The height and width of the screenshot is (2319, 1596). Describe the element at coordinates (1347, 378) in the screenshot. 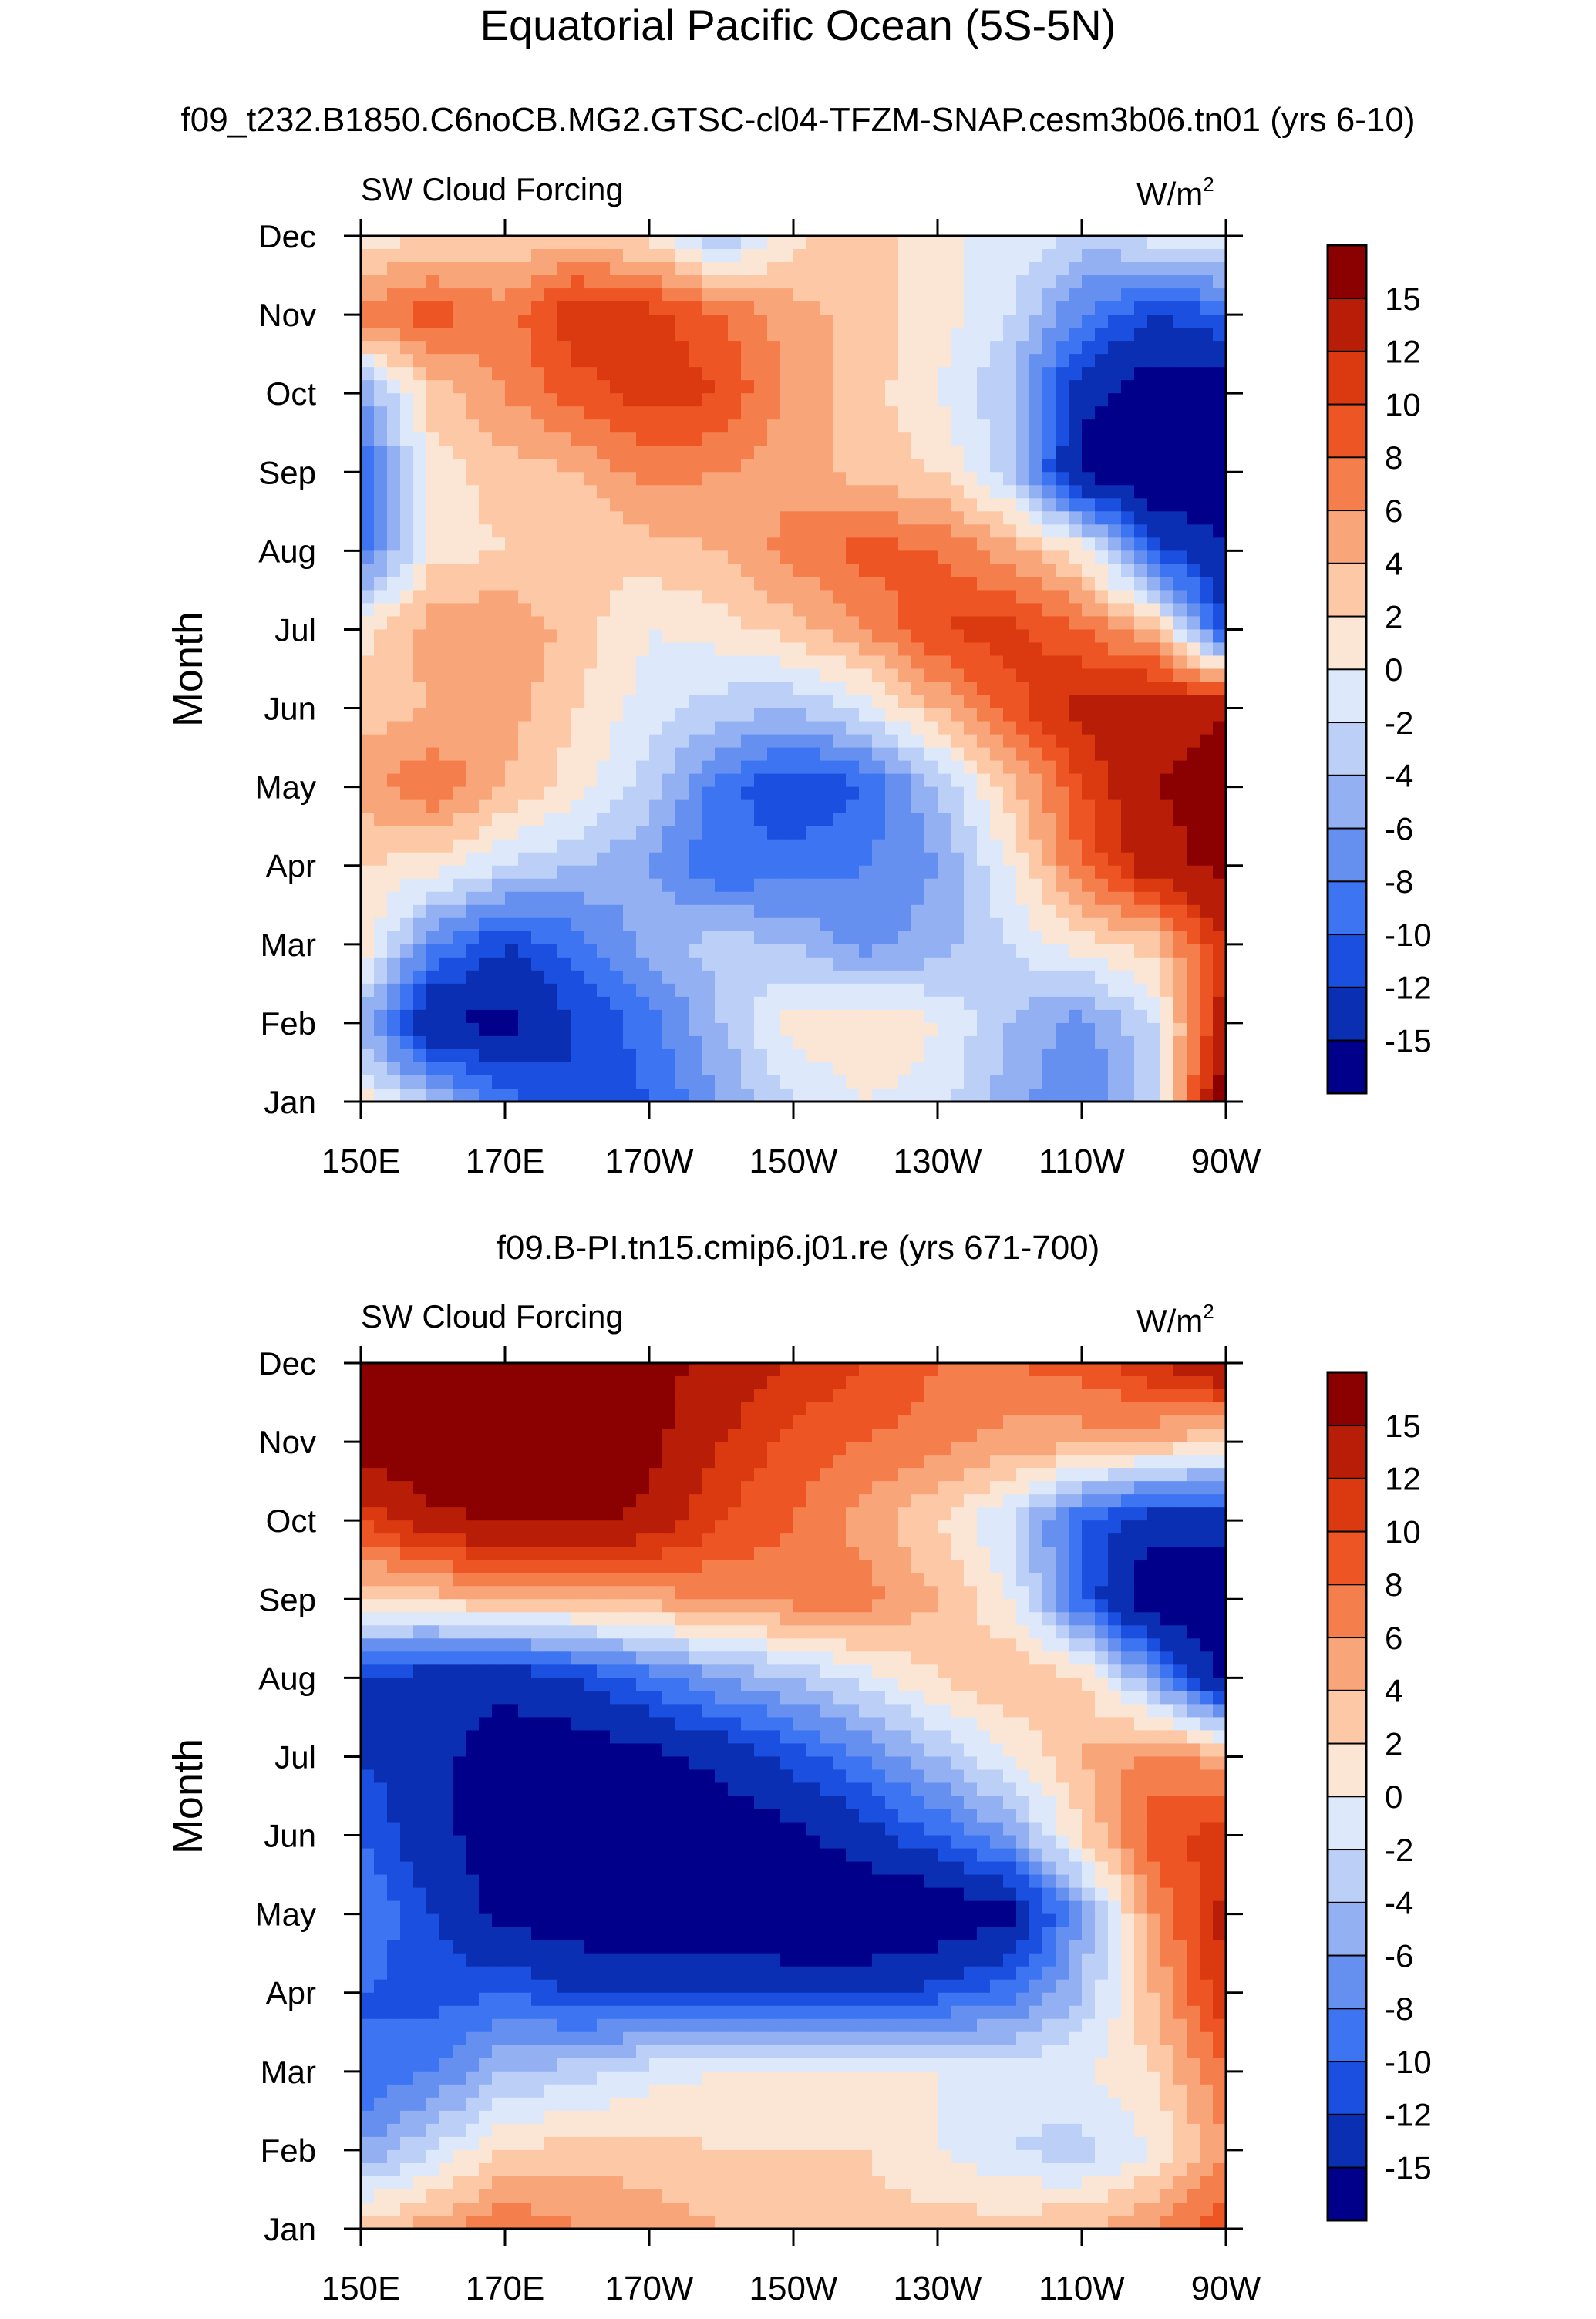

I see `colorbar-box` at that location.